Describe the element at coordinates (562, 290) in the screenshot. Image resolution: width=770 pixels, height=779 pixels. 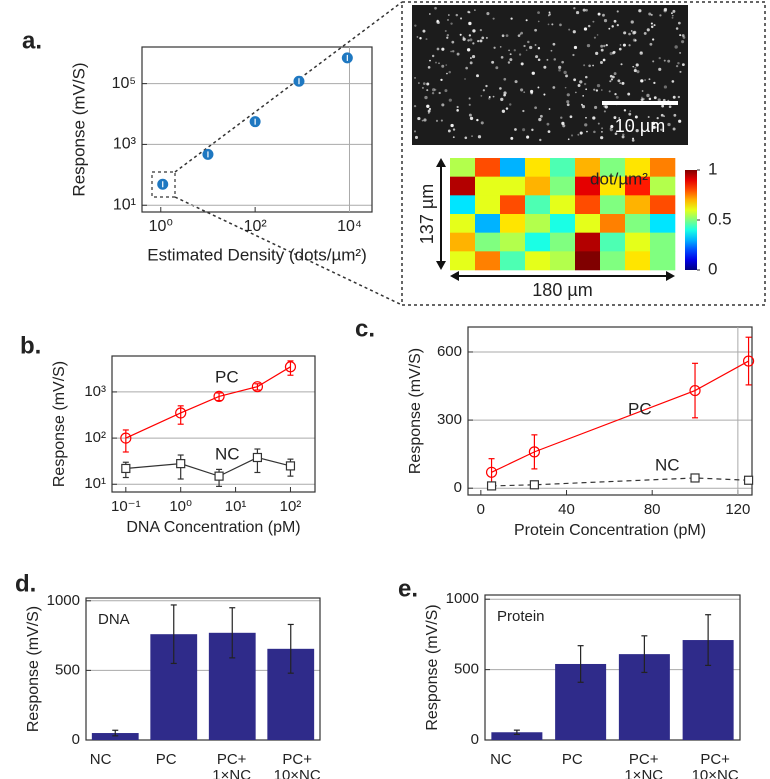
I see `width-label: 180 µm` at that location.